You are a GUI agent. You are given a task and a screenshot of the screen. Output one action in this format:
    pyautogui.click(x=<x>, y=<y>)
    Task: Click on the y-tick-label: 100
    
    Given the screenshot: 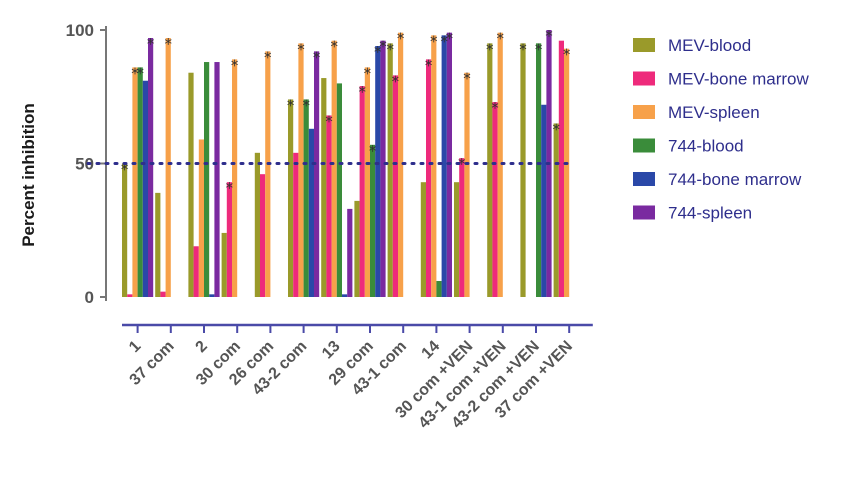 What is the action you would take?
    pyautogui.click(x=80, y=30)
    